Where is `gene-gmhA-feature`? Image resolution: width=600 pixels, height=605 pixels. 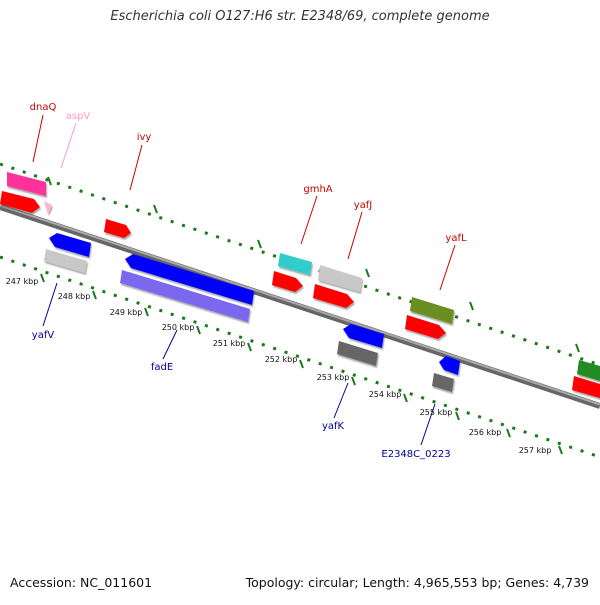 gene-gmhA-feature is located at coordinates (295, 264).